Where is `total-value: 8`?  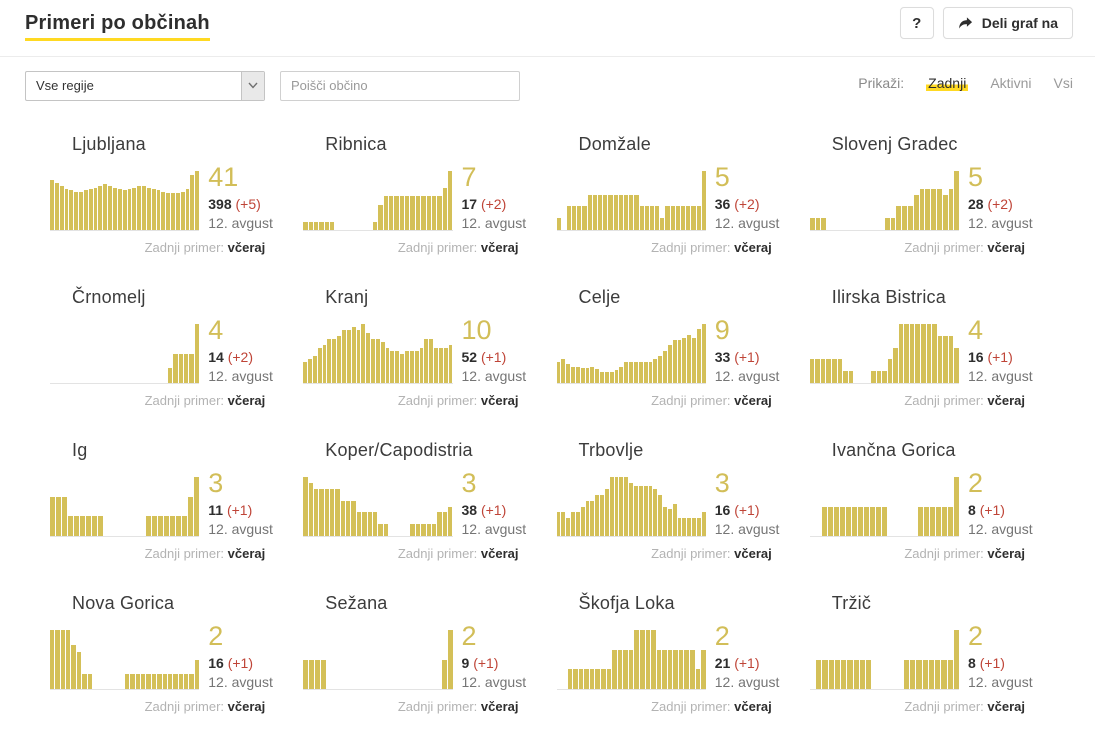 total-value: 8 is located at coordinates (972, 510).